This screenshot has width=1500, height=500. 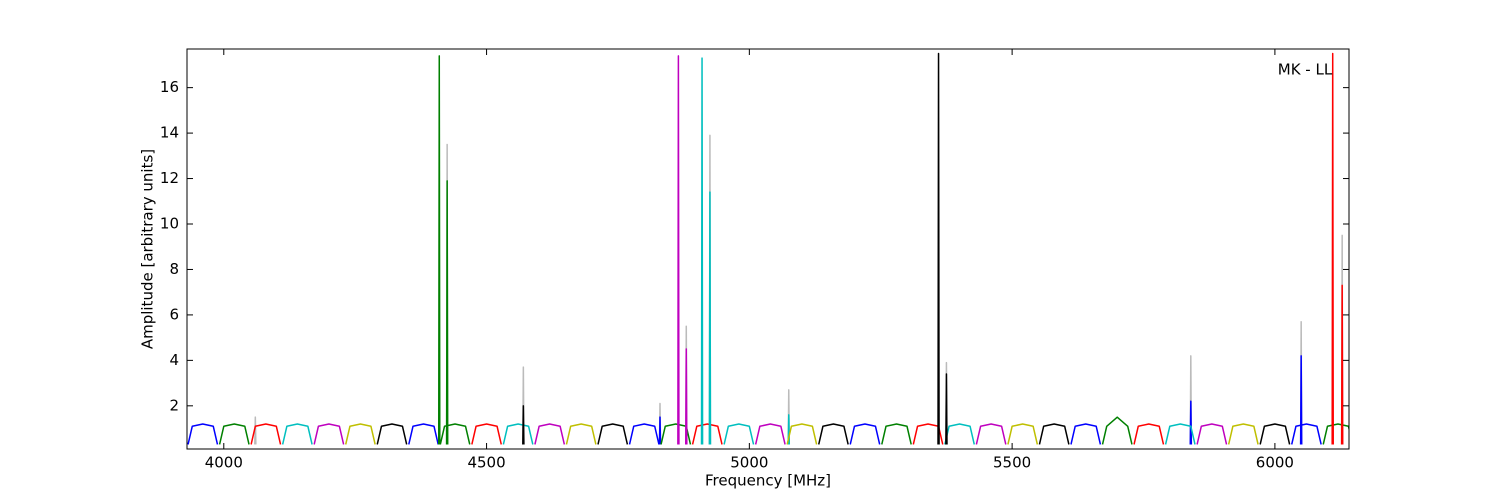 I want to click on annotation: MK - LL, so click(x=1305, y=70).